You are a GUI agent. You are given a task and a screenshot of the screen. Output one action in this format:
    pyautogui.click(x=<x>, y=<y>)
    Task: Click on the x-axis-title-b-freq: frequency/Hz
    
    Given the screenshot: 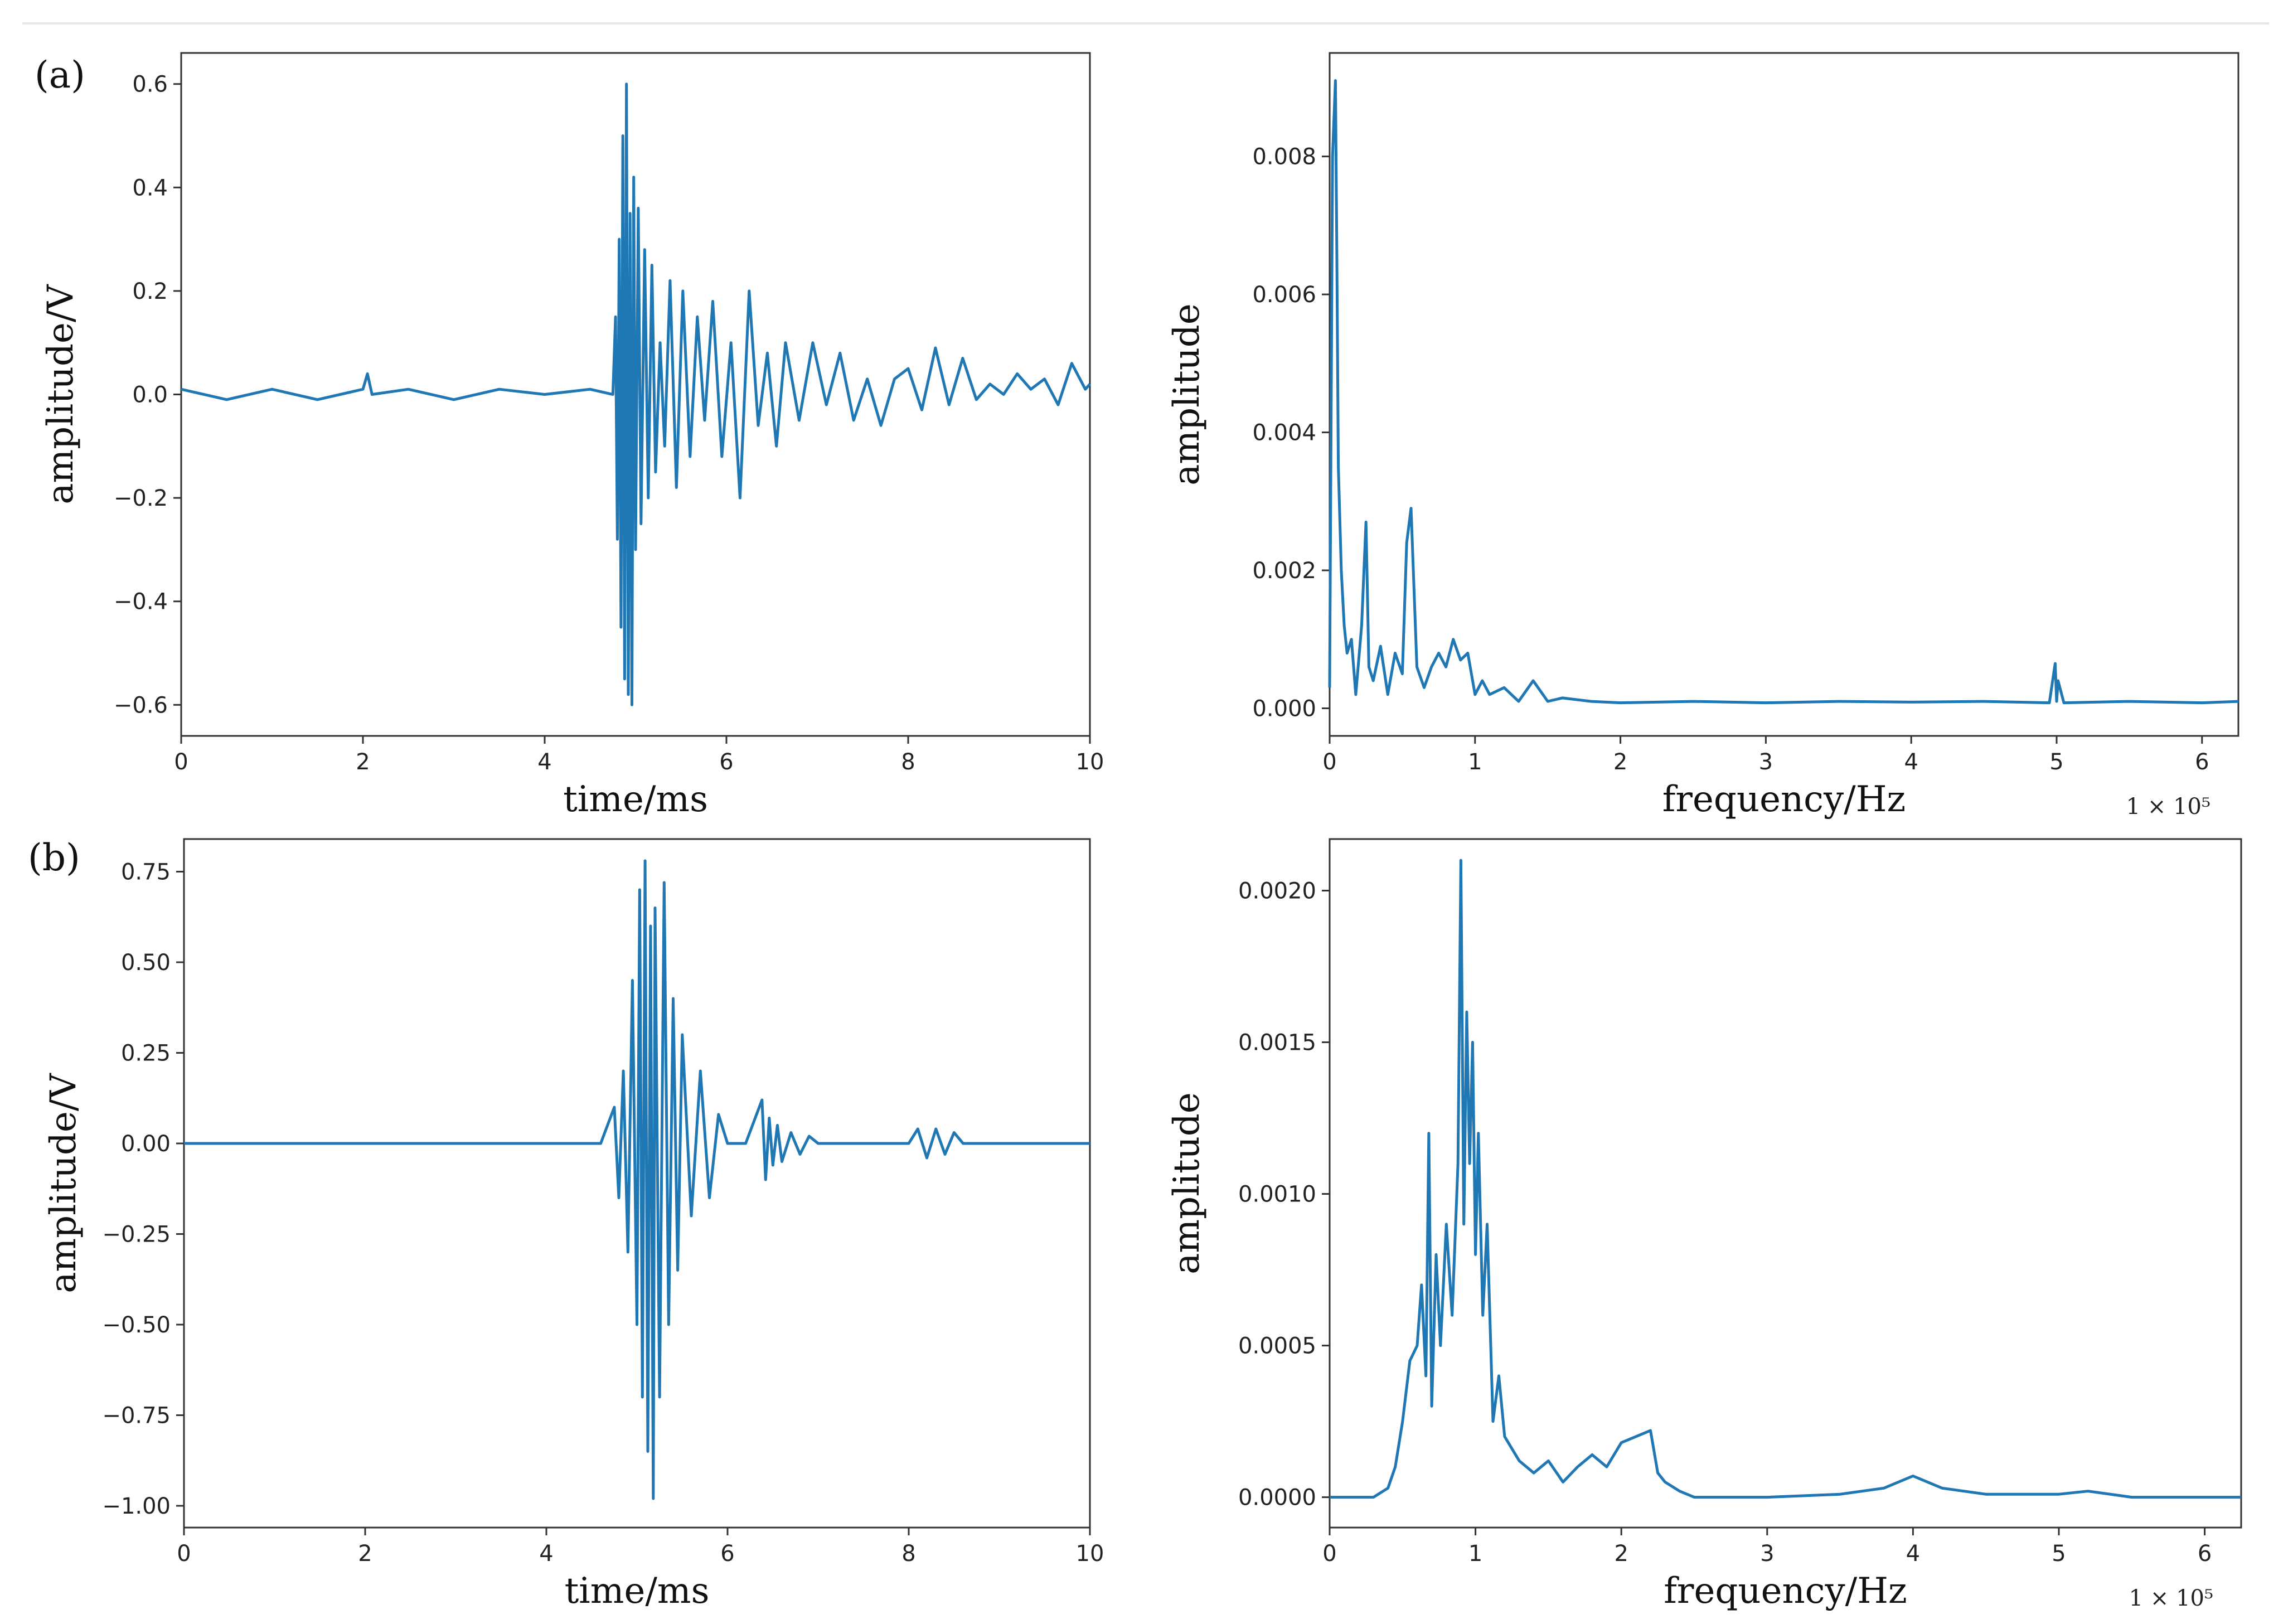 What is the action you would take?
    pyautogui.click(x=1785, y=1591)
    